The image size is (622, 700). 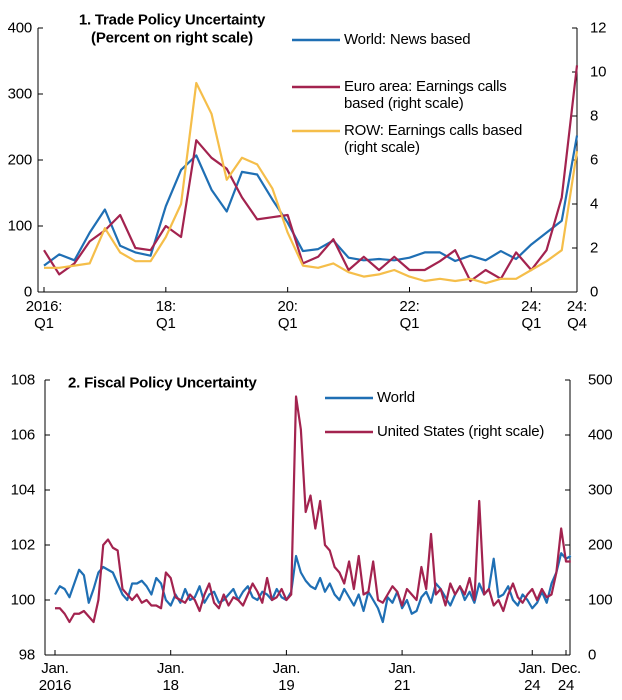 What do you see at coordinates (23, 490) in the screenshot?
I see `y-tick-label: 104` at bounding box center [23, 490].